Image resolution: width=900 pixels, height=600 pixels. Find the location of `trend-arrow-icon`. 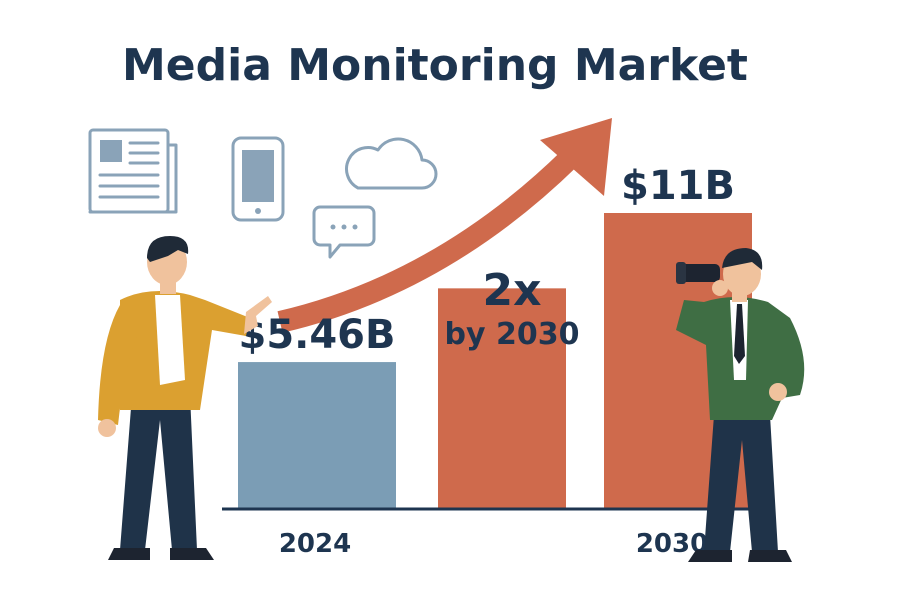

trend-arrow-icon is located at coordinates (444, 225).